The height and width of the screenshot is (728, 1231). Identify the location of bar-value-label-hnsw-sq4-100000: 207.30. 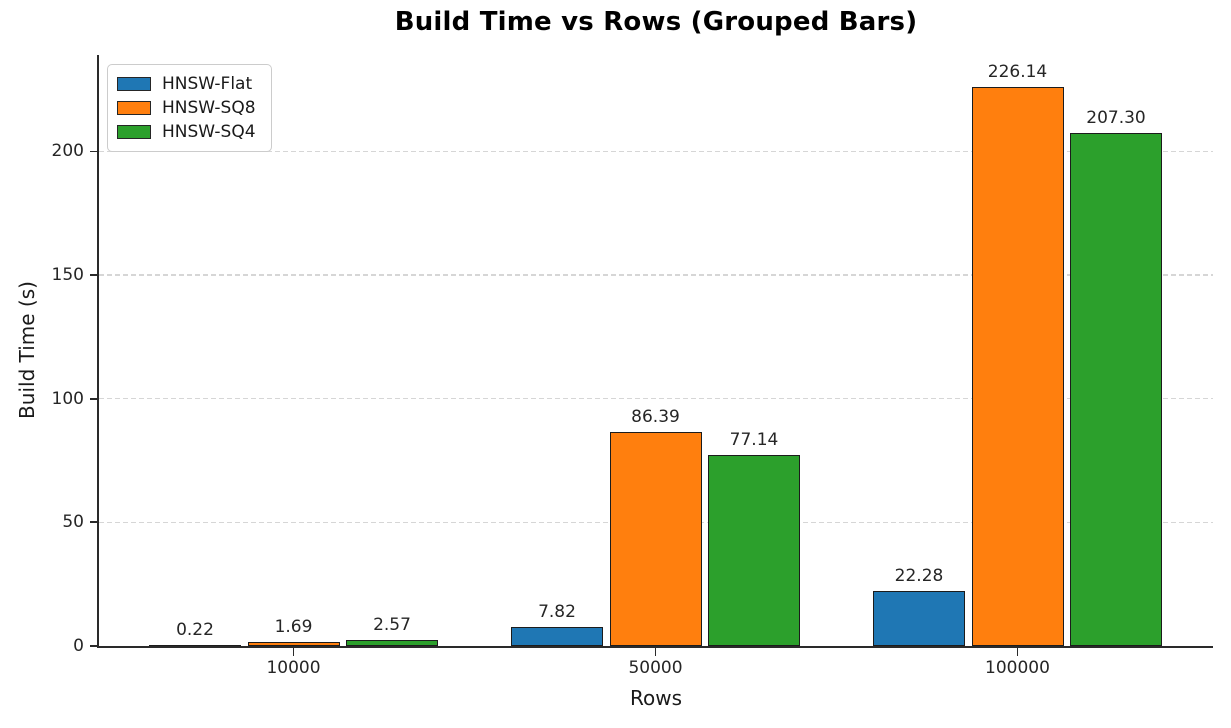
(1116, 118).